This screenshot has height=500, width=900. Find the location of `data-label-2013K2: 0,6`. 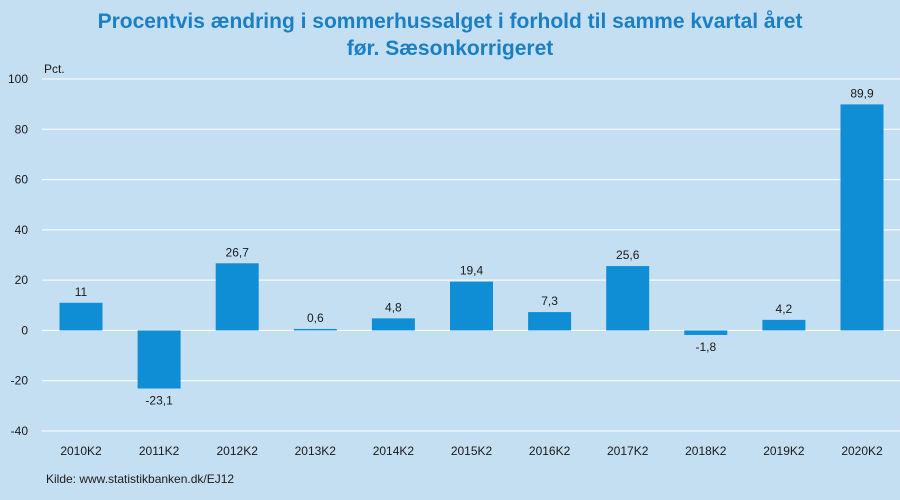

data-label-2013K2: 0,6 is located at coordinates (315, 318).